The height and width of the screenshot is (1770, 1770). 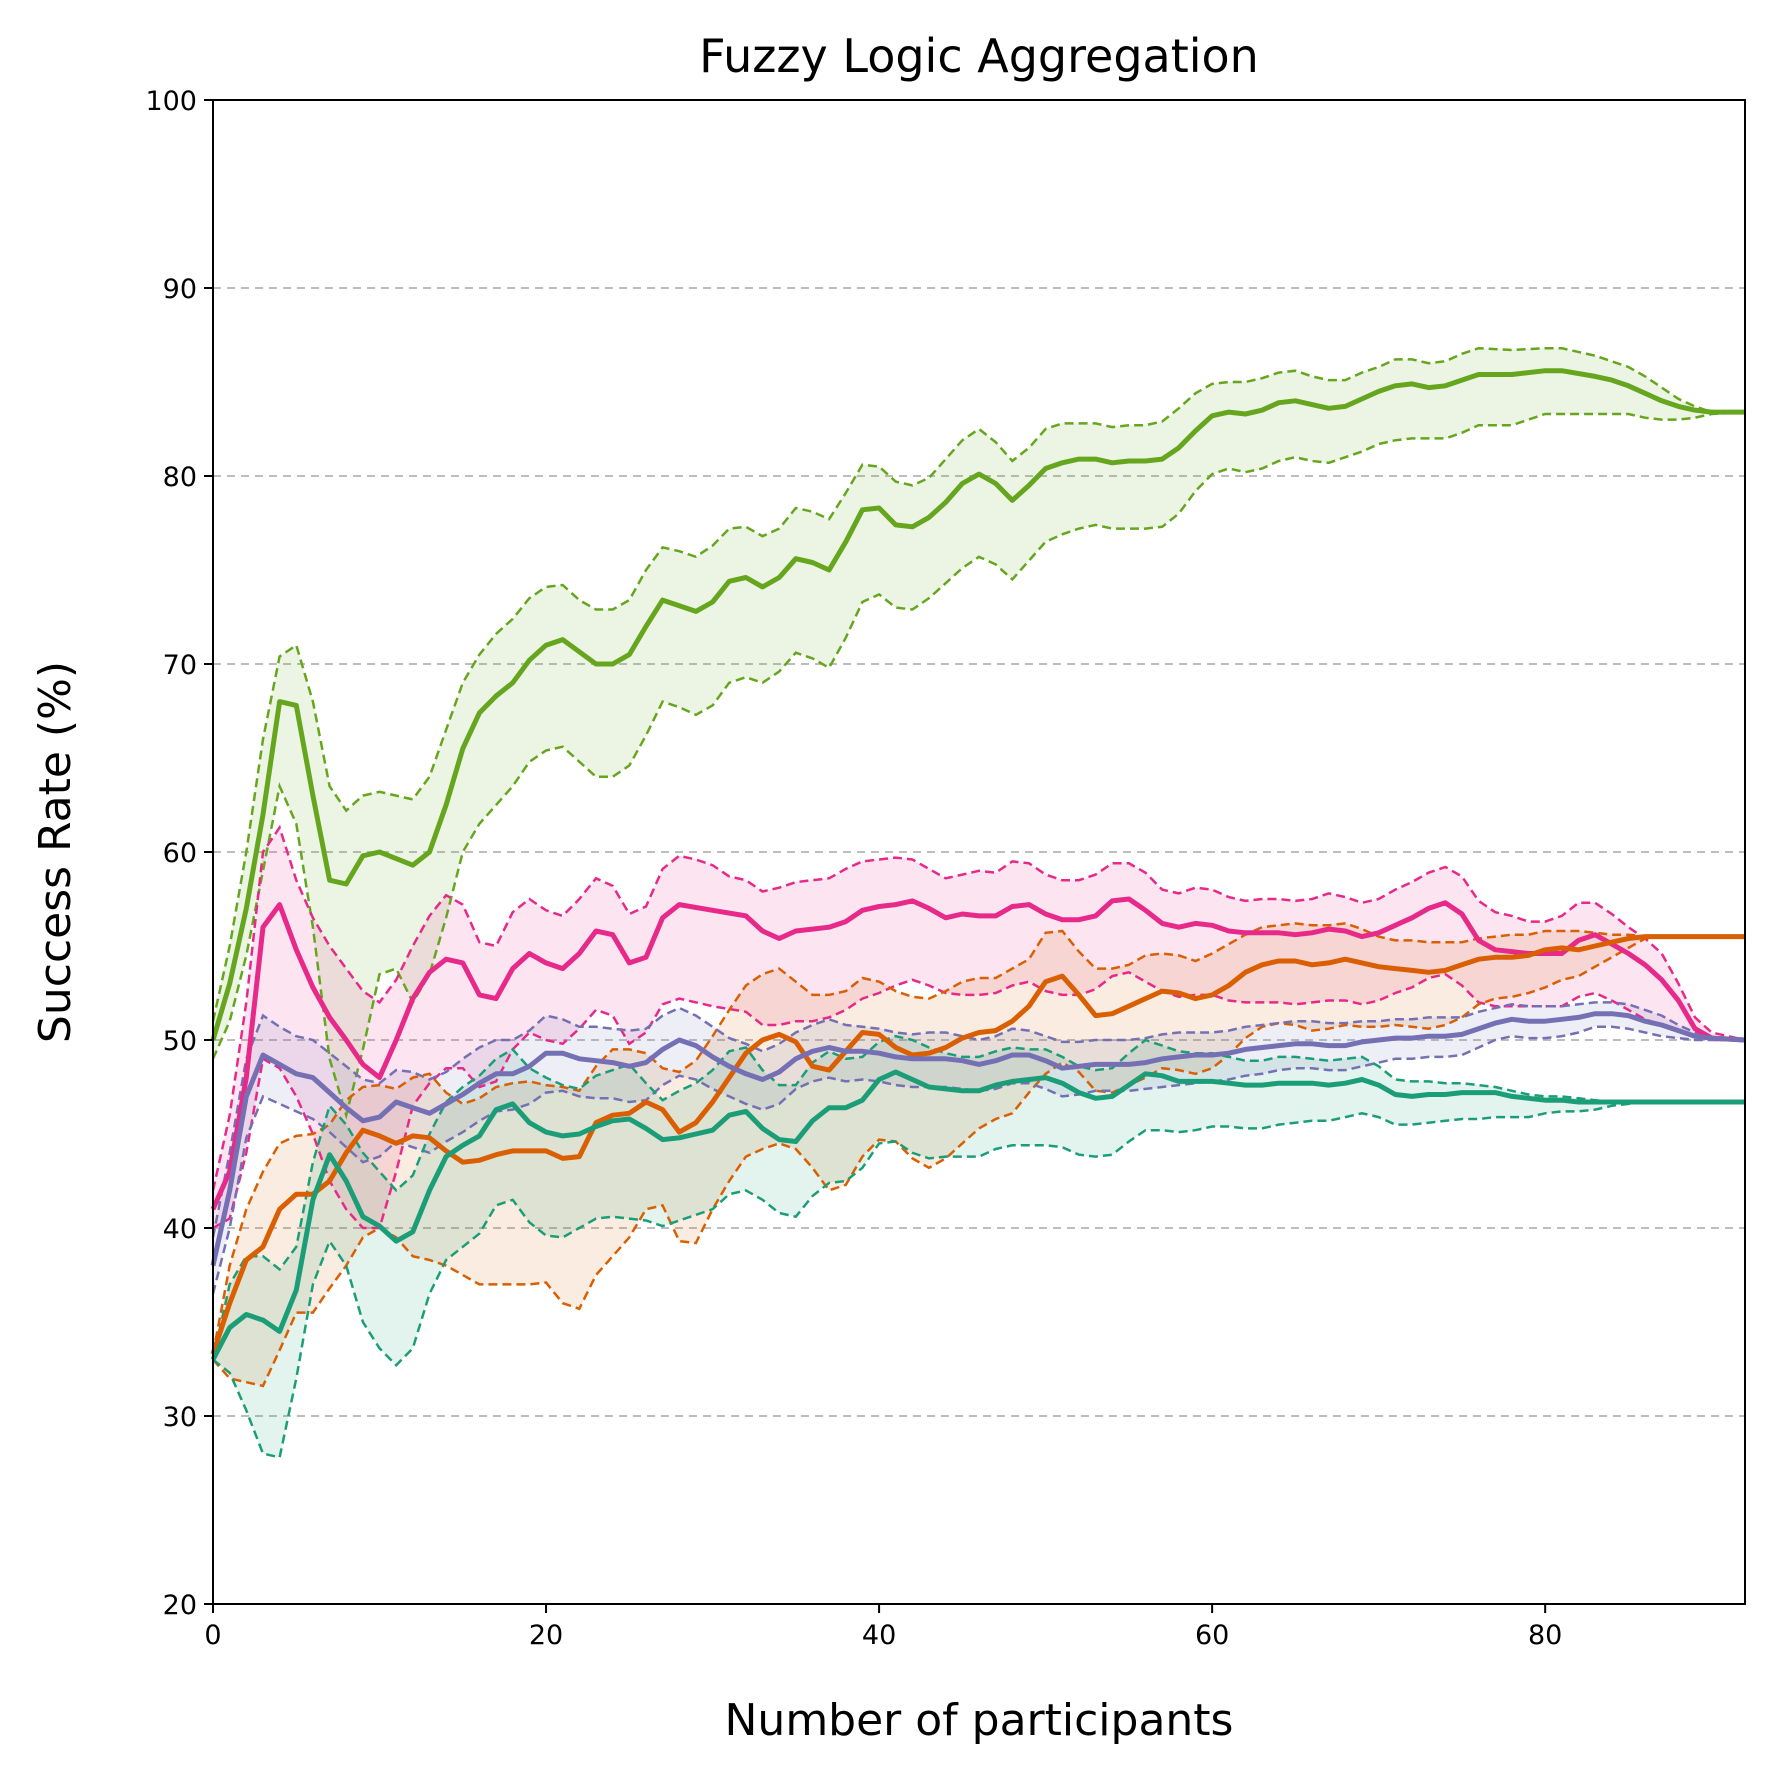 What do you see at coordinates (978, 1119) in the screenshot?
I see `series-3-upper-line` at bounding box center [978, 1119].